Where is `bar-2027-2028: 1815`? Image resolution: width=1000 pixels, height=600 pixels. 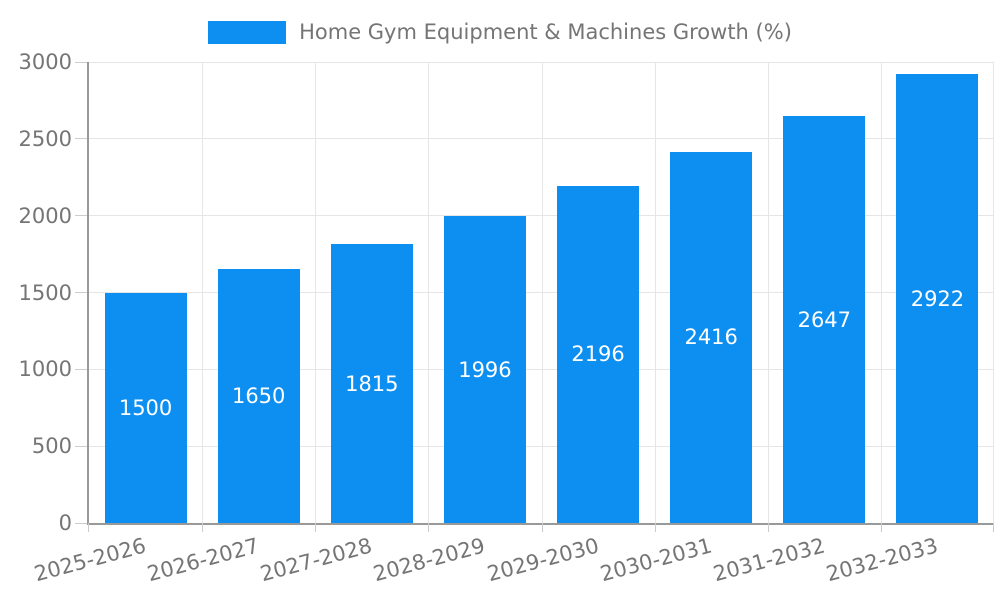 bar-2027-2028: 1815 is located at coordinates (371, 383).